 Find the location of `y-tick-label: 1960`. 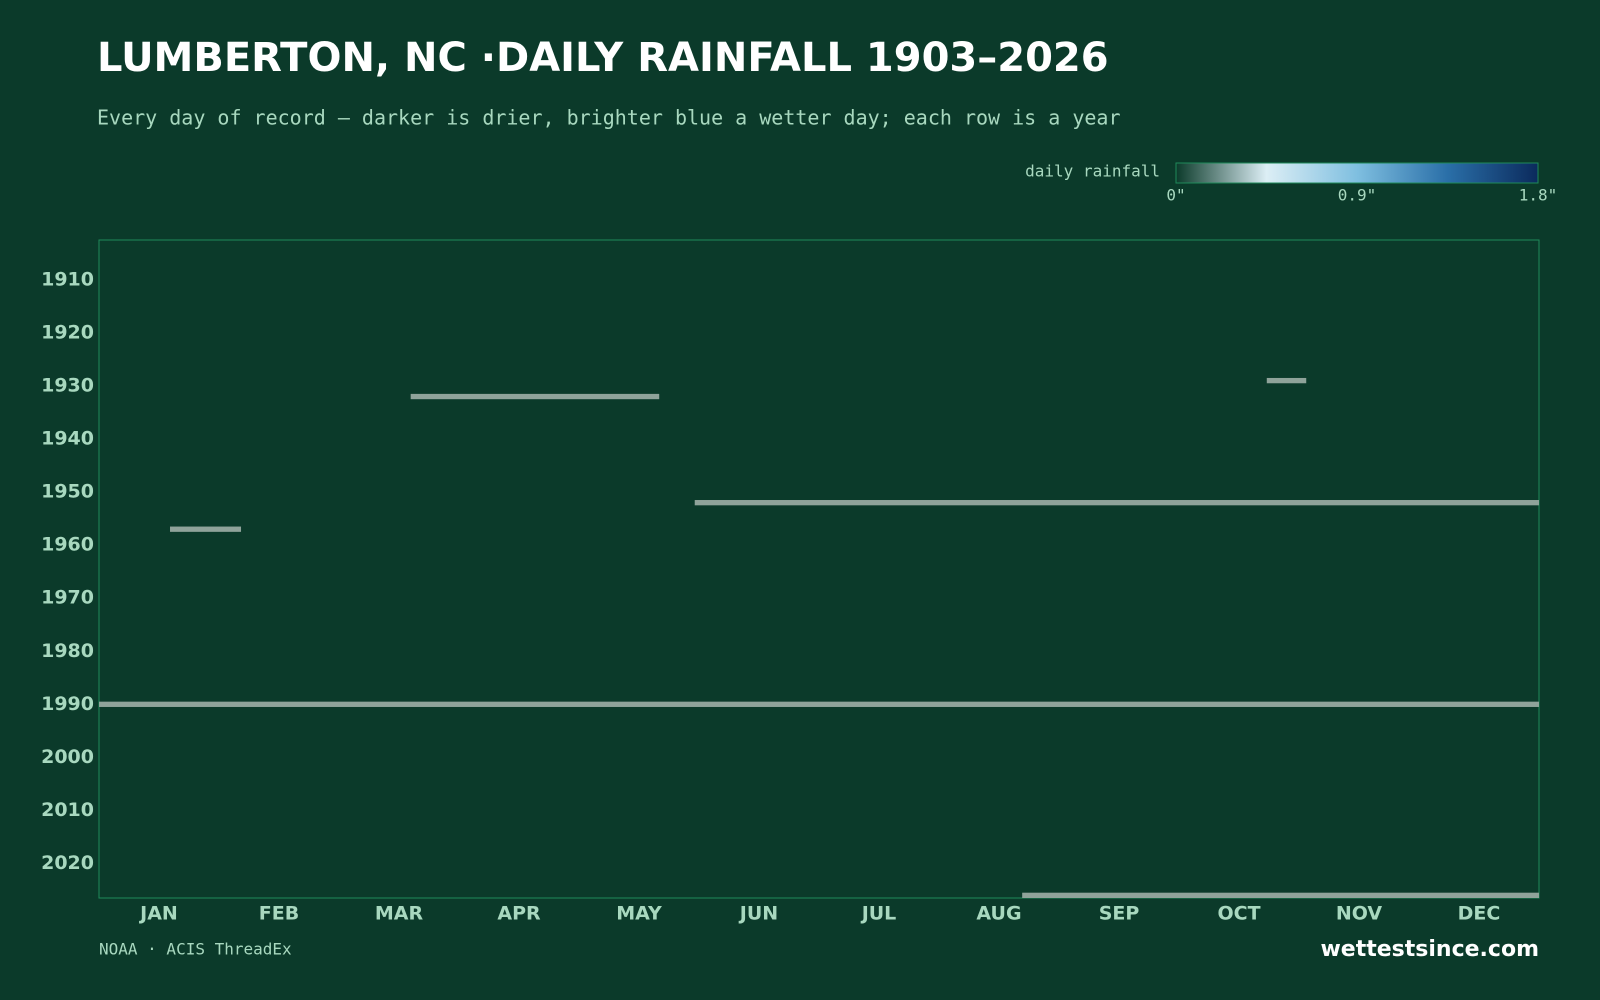

y-tick-label: 1960 is located at coordinates (67, 545).